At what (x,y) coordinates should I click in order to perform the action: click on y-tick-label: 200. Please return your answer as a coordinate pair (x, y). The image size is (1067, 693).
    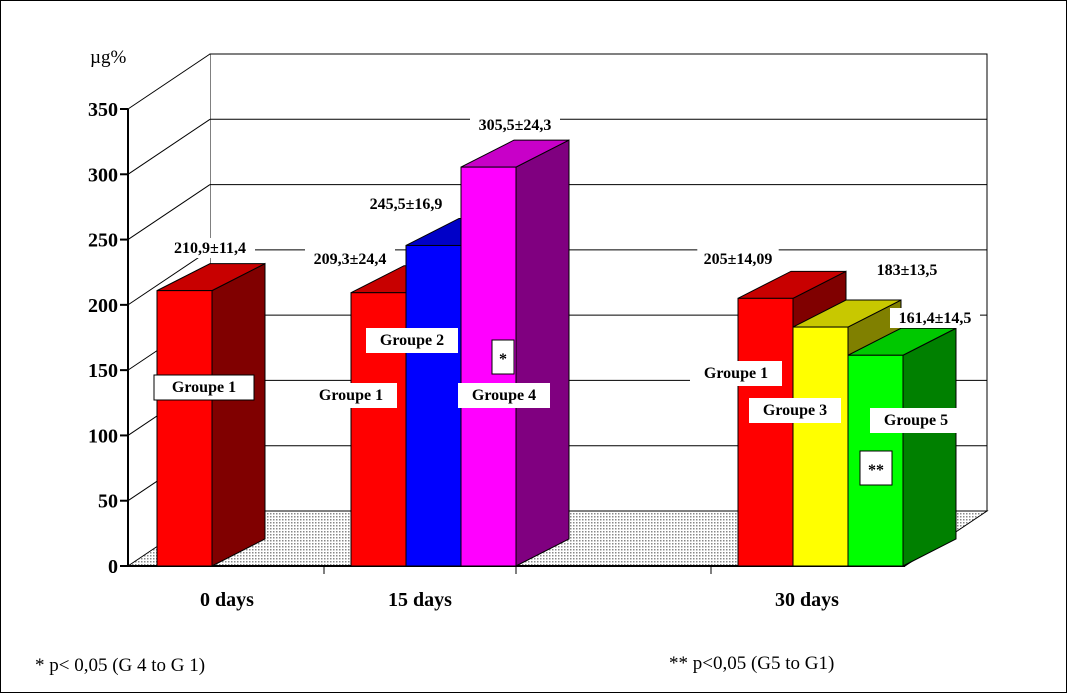
    Looking at the image, I should click on (103, 306).